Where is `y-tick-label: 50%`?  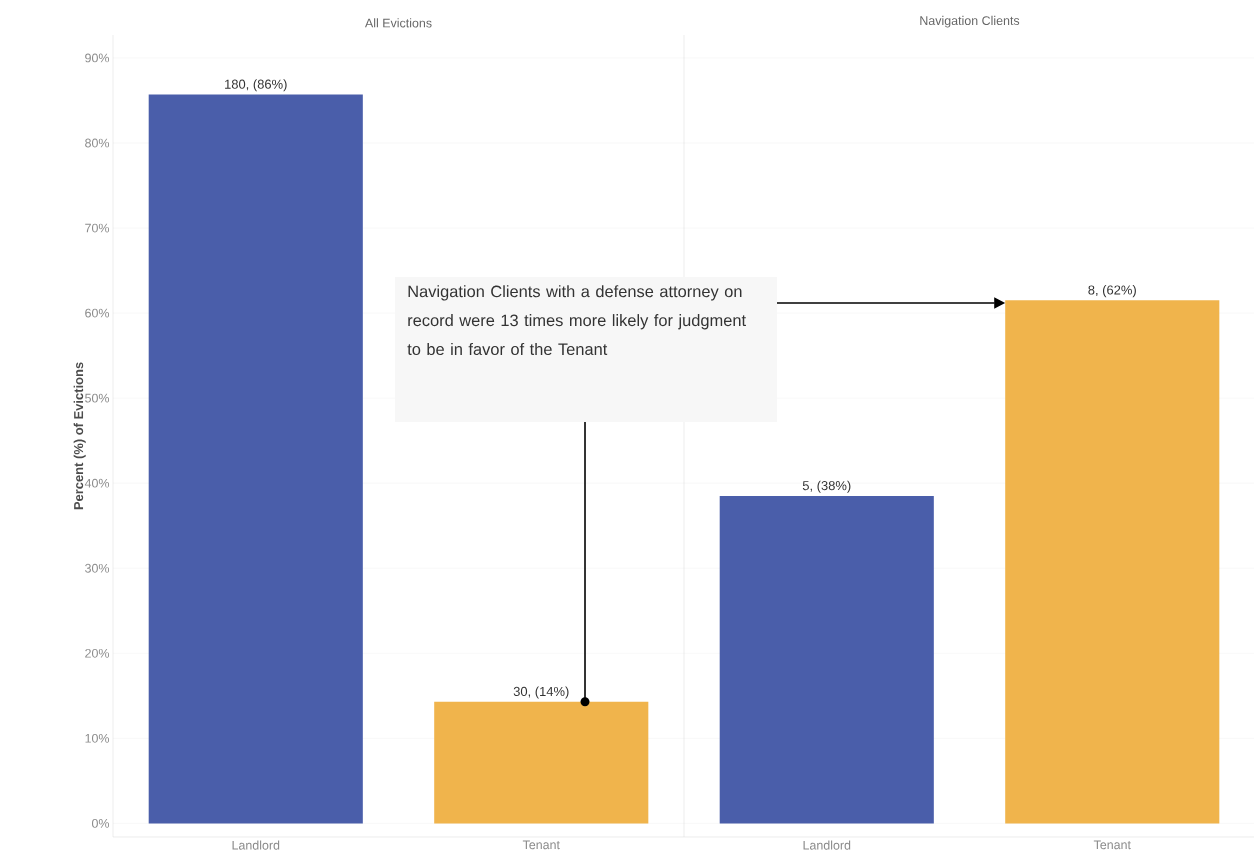 y-tick-label: 50% is located at coordinates (97, 398).